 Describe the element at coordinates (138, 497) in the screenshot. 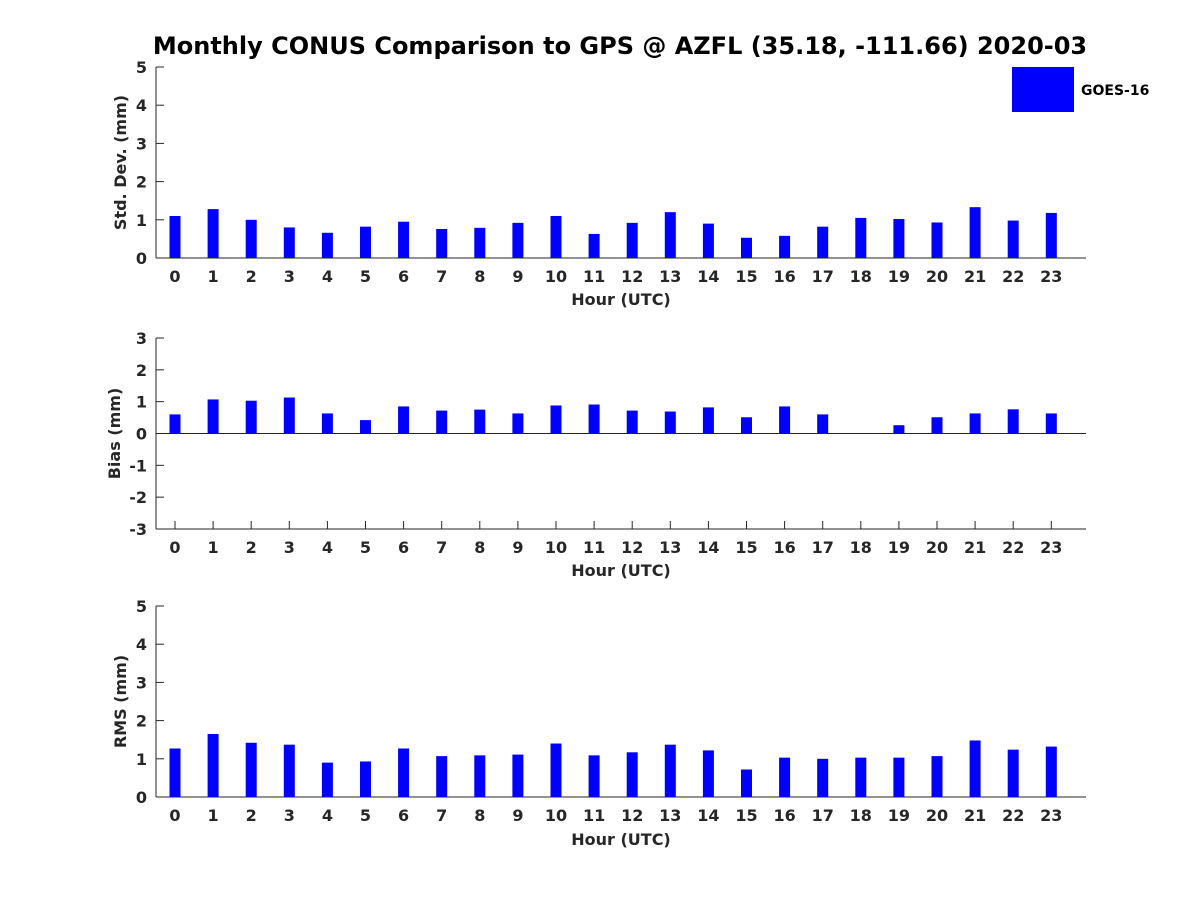

I see `y-tick-label: -2` at that location.